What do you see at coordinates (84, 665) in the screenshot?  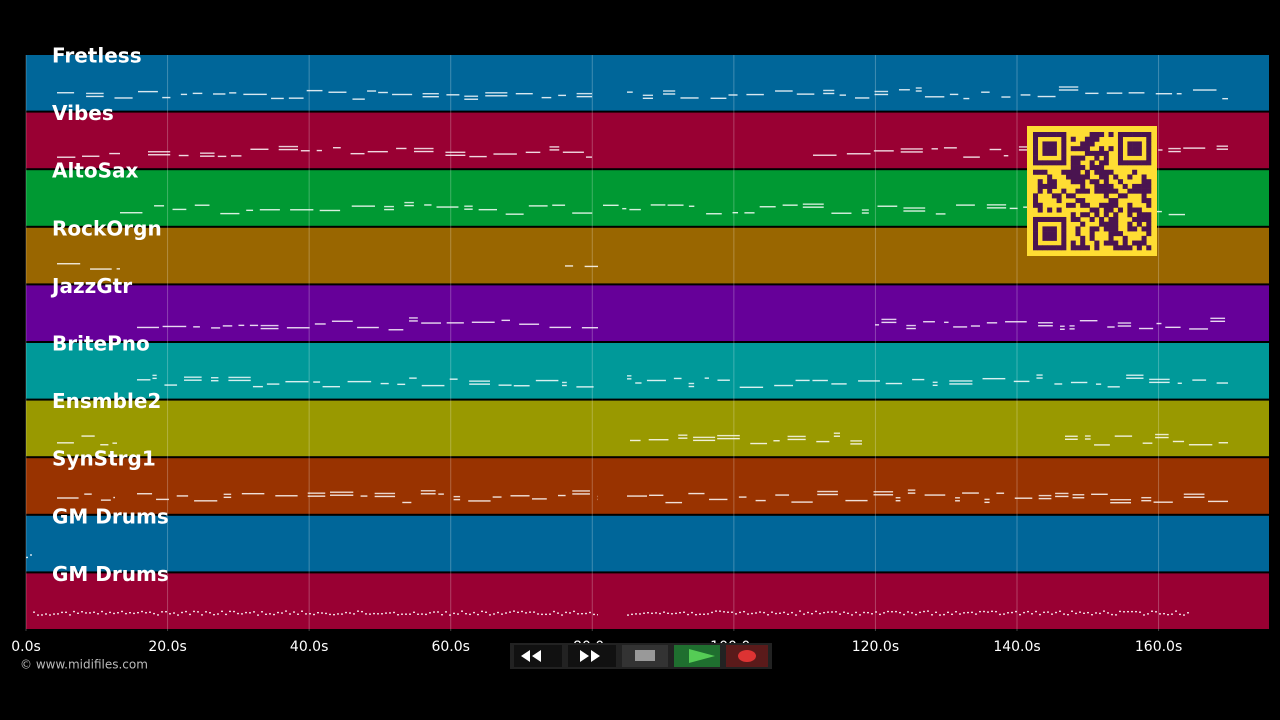 I see `copyright: © www.midifiles.com` at bounding box center [84, 665].